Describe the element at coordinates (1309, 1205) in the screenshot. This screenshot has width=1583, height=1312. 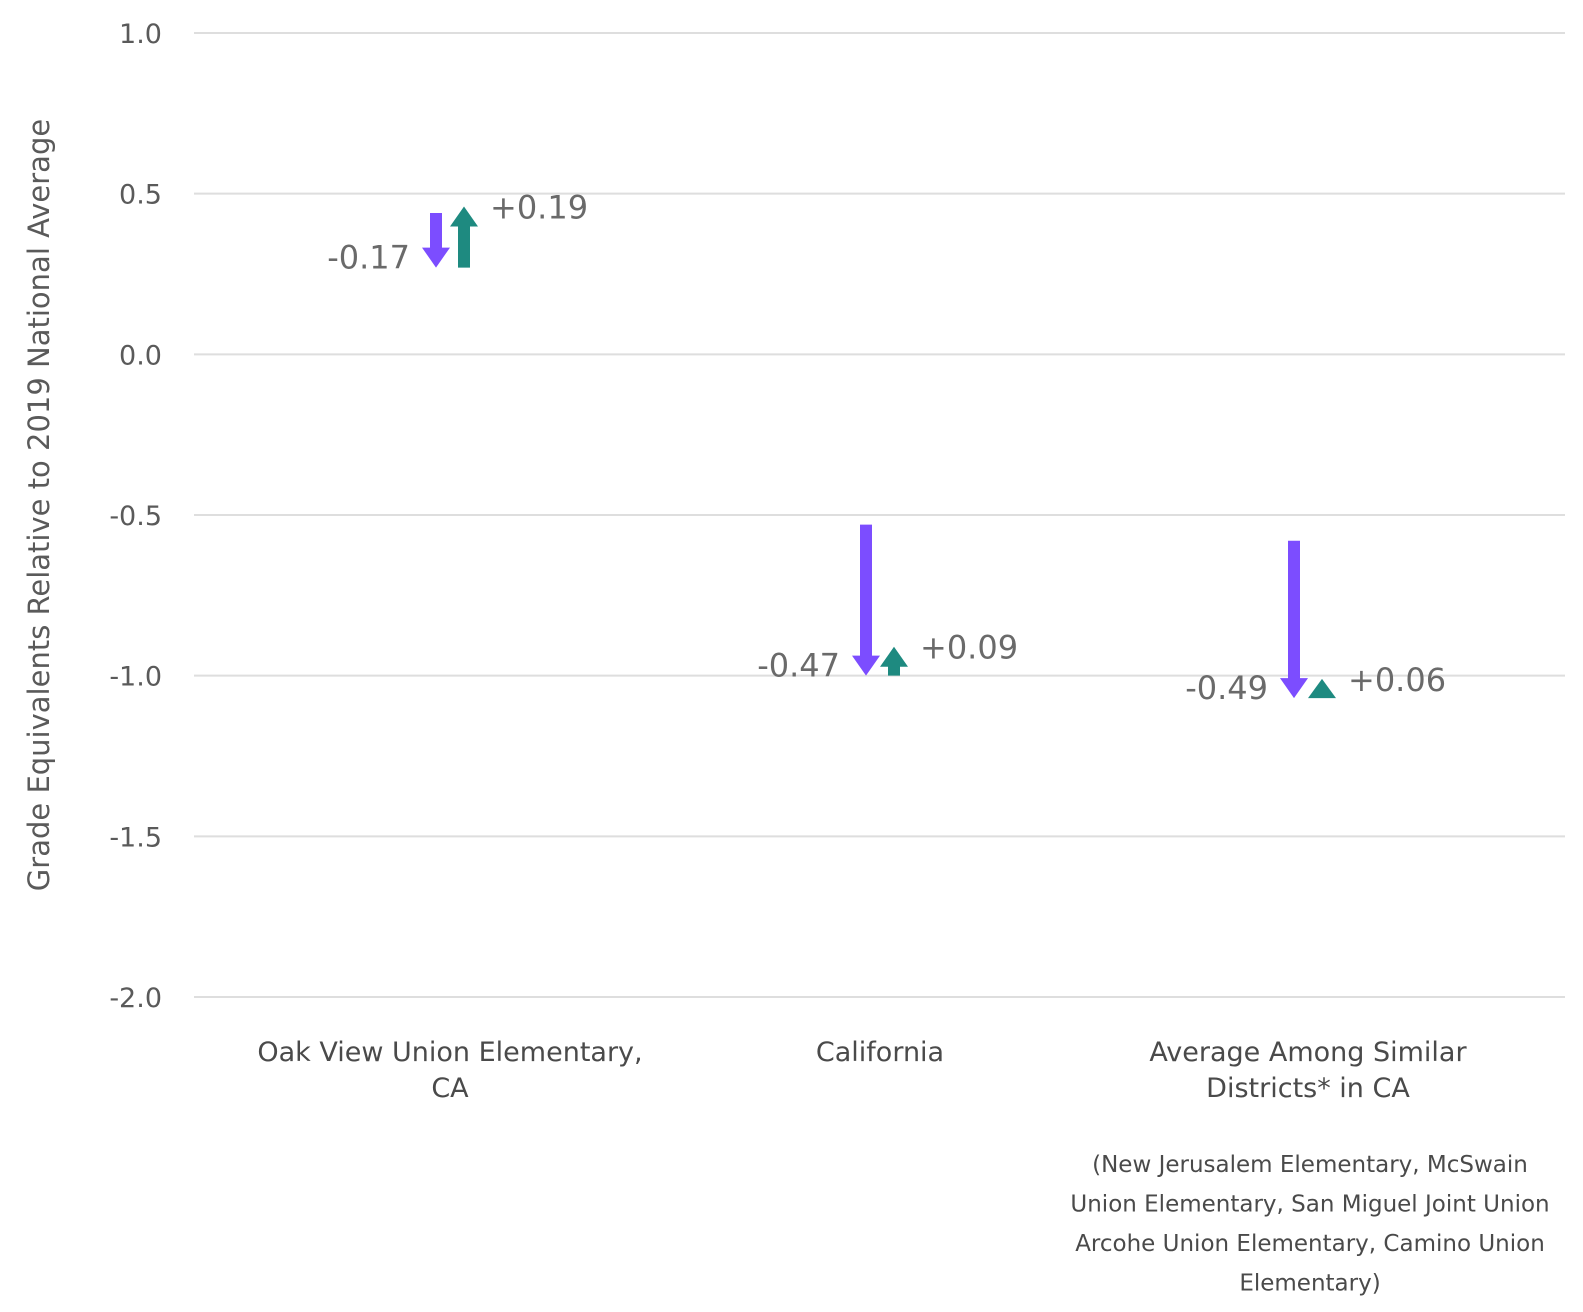
I see `footnote-line: Union Elementary, San Miguel Joint Union` at that location.